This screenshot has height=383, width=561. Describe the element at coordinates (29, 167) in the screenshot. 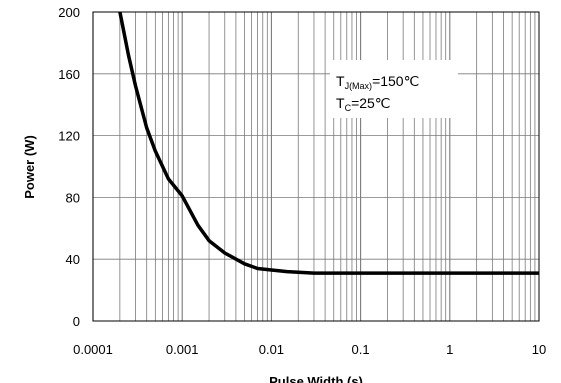

I see `y-axis-title: Power (W)` at that location.